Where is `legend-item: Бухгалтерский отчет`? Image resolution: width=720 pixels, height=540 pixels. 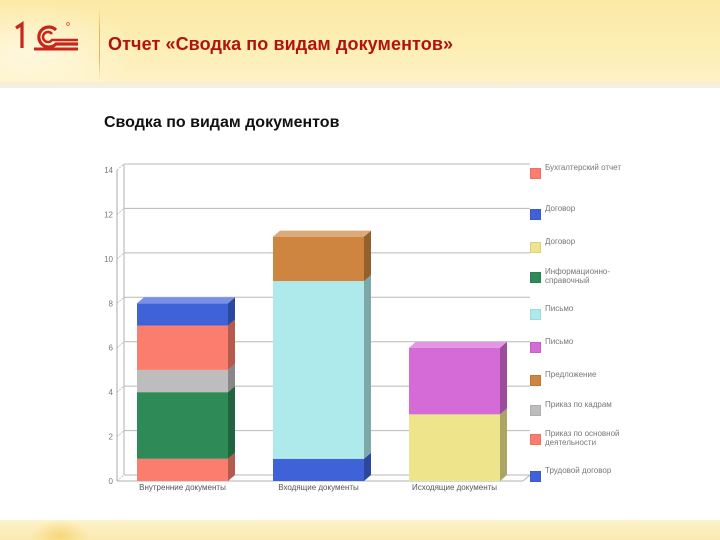
legend-item: Бухгалтерский отчет is located at coordinates (577, 171).